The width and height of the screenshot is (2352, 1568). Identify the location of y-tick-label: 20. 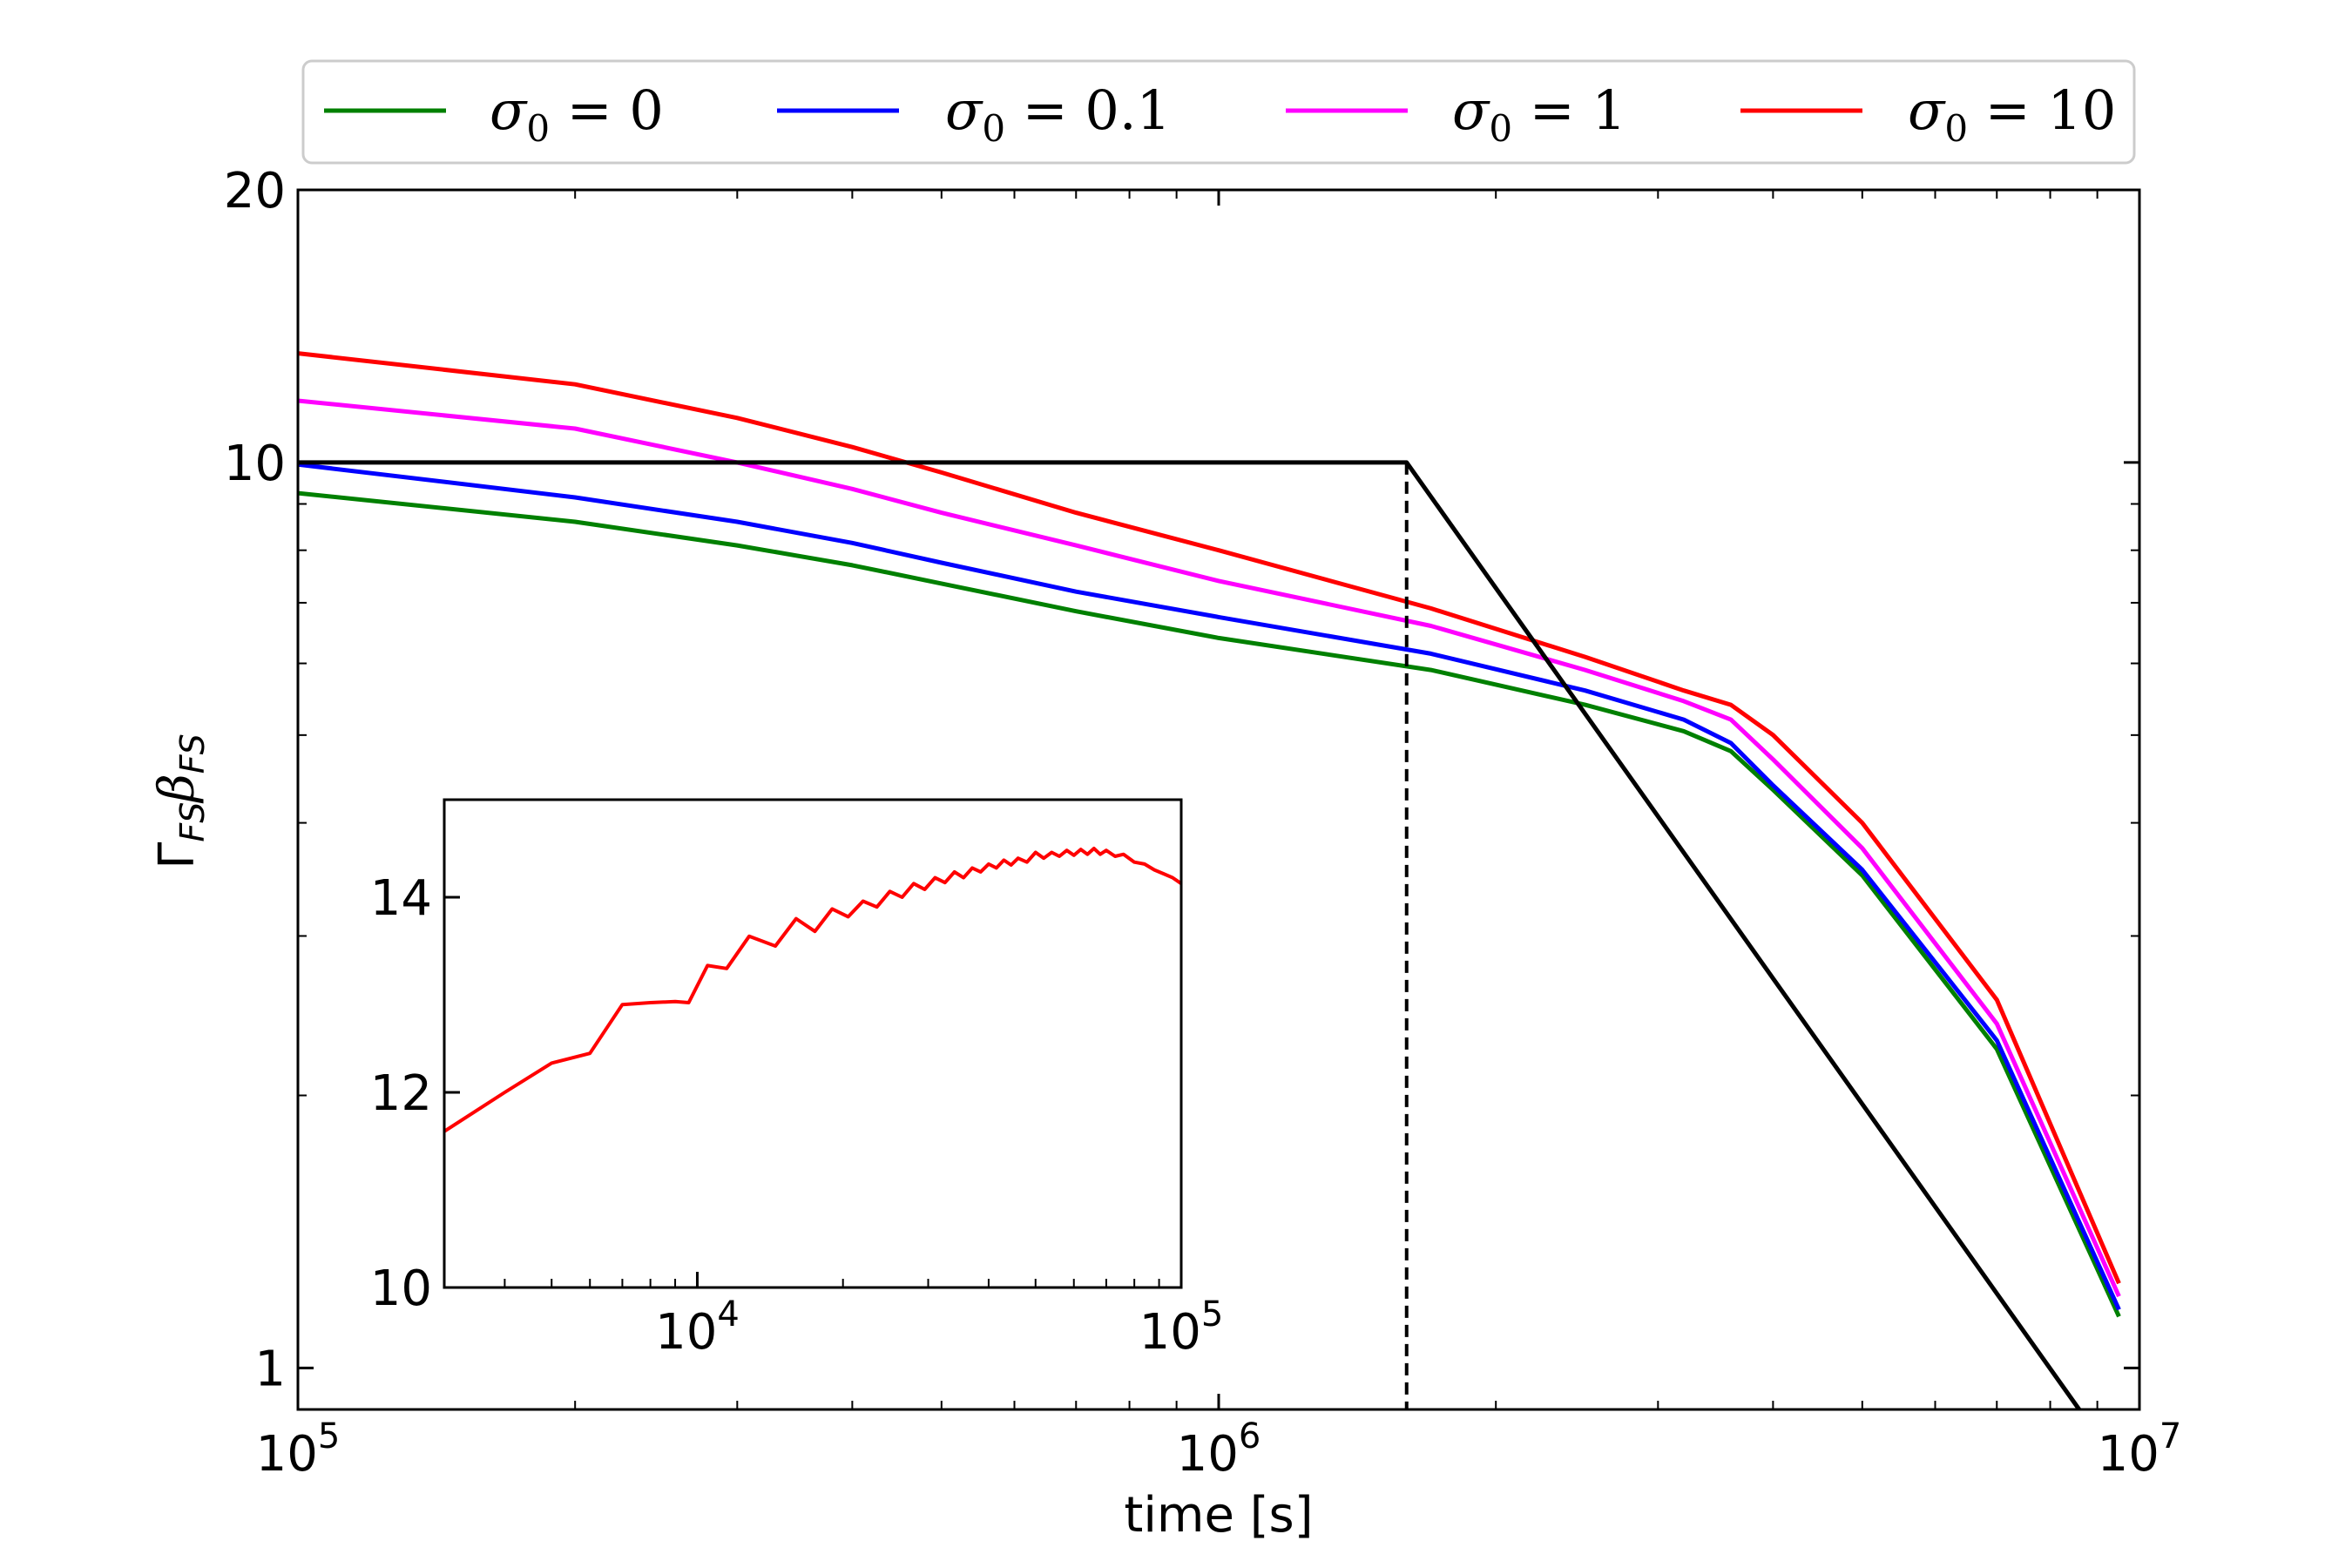
(255, 191).